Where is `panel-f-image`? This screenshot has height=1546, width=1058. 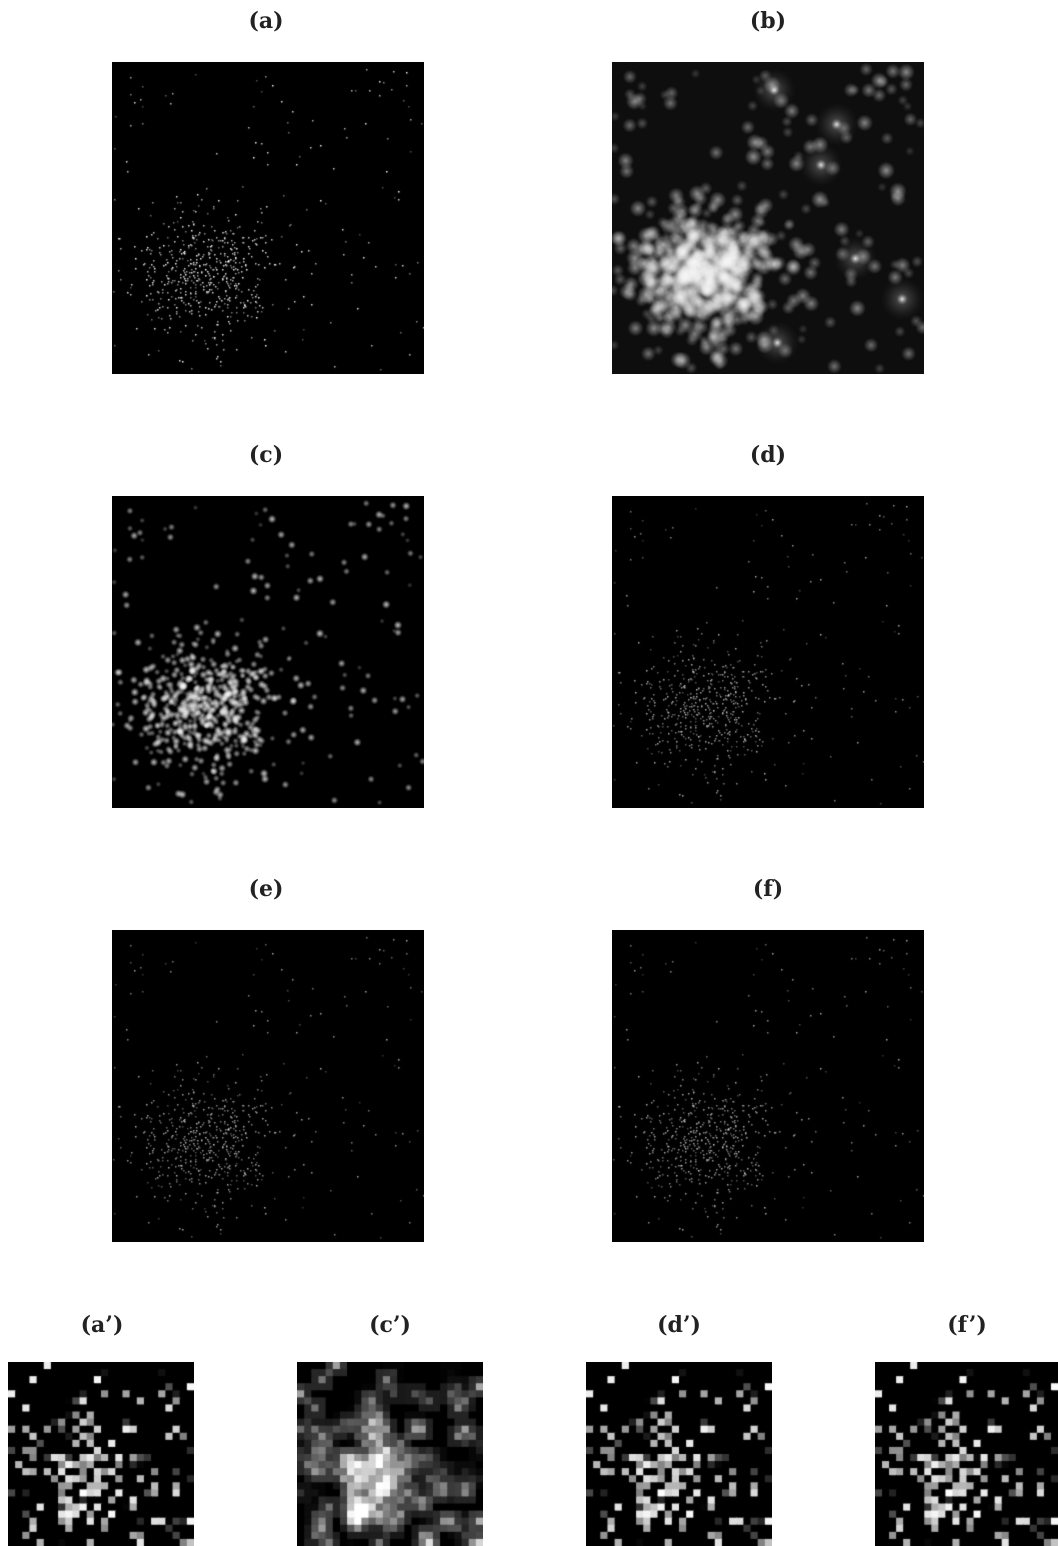
panel-f-image is located at coordinates (768, 1086).